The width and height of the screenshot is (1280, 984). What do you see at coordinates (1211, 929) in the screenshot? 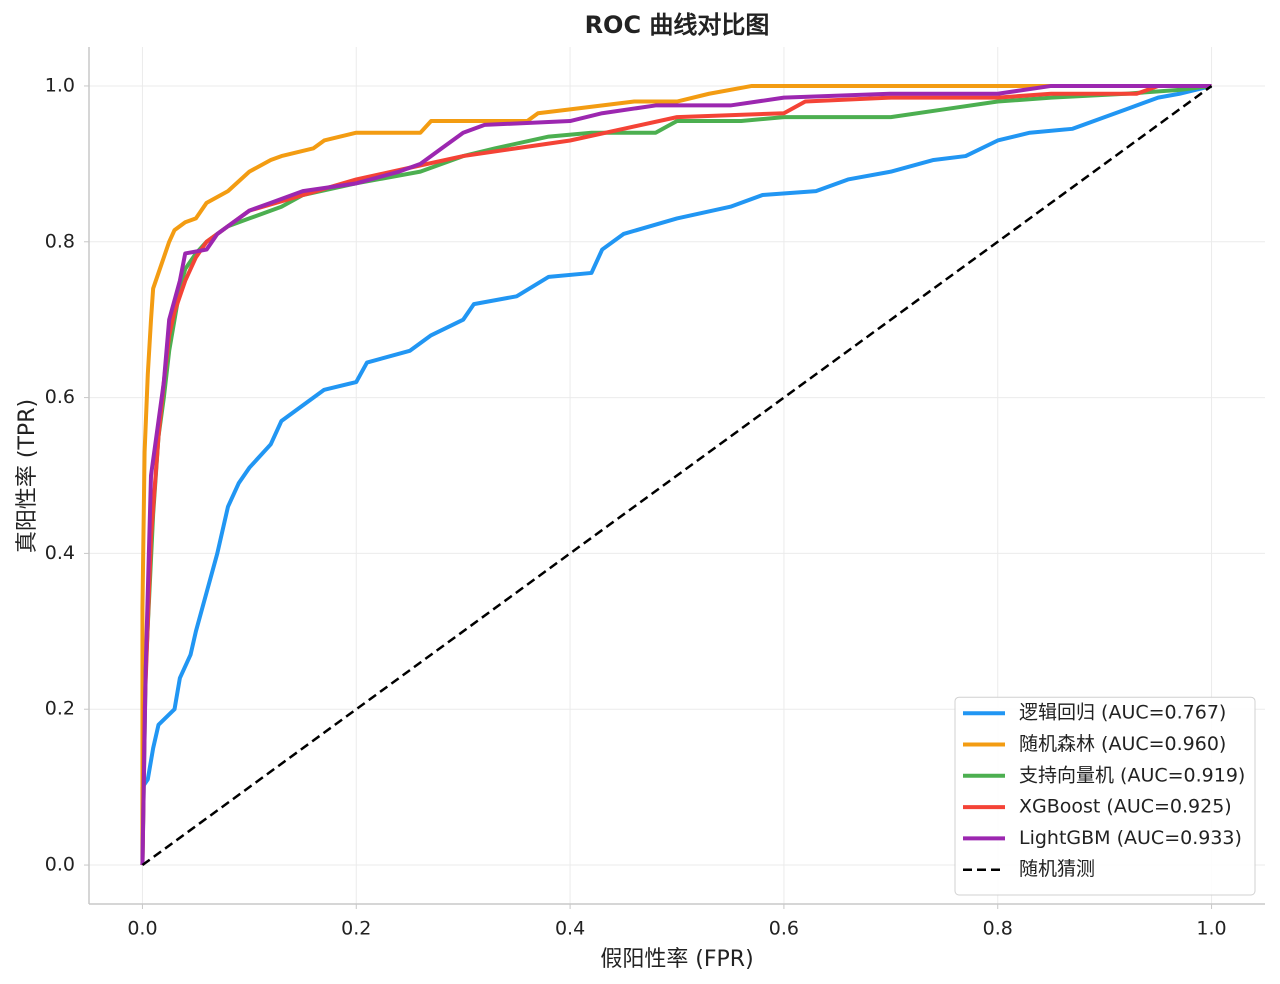
I see `x-tick-label: 1.0` at bounding box center [1211, 929].